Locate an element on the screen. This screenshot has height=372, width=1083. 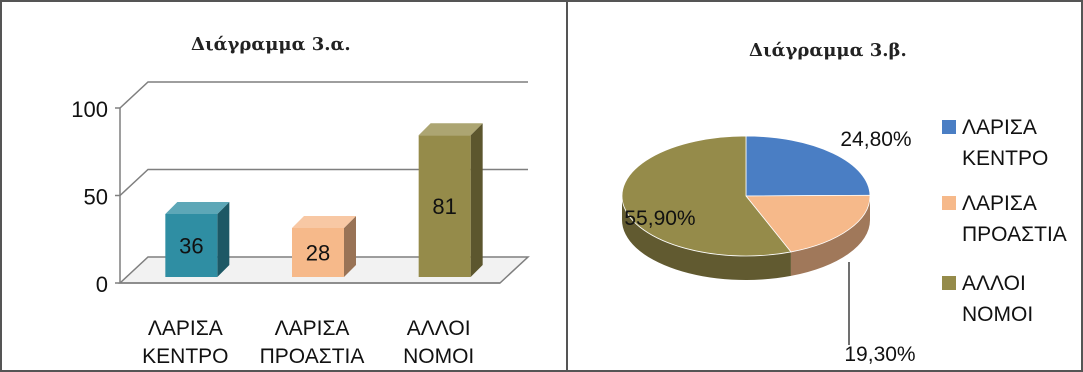
legend-label: ΚΕΝΤΡΟ is located at coordinates (1005, 158).